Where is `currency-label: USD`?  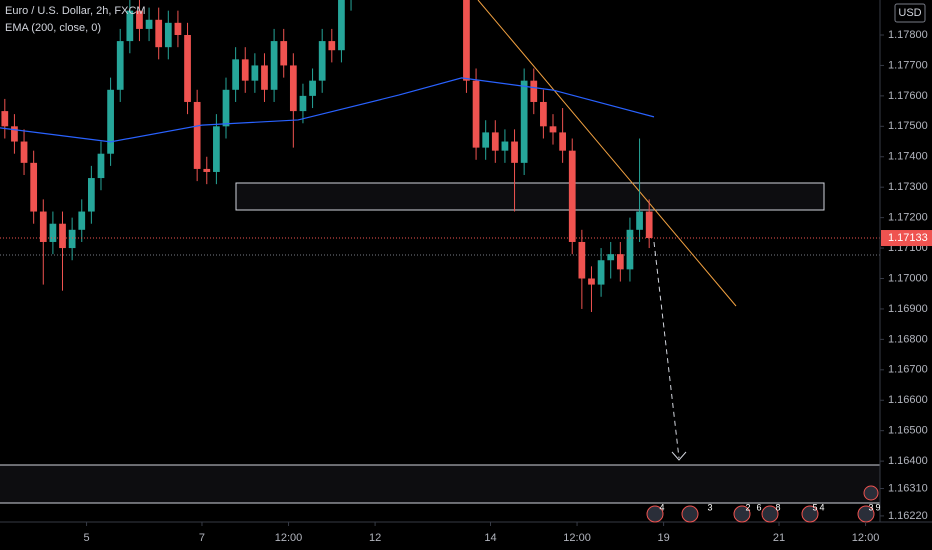
currency-label: USD is located at coordinates (909, 13).